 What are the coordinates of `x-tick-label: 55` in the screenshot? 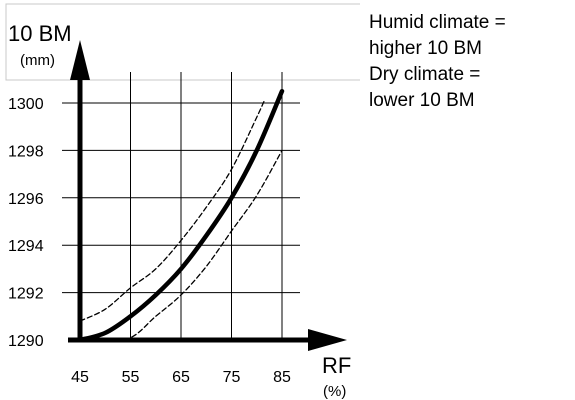 It's located at (131, 377).